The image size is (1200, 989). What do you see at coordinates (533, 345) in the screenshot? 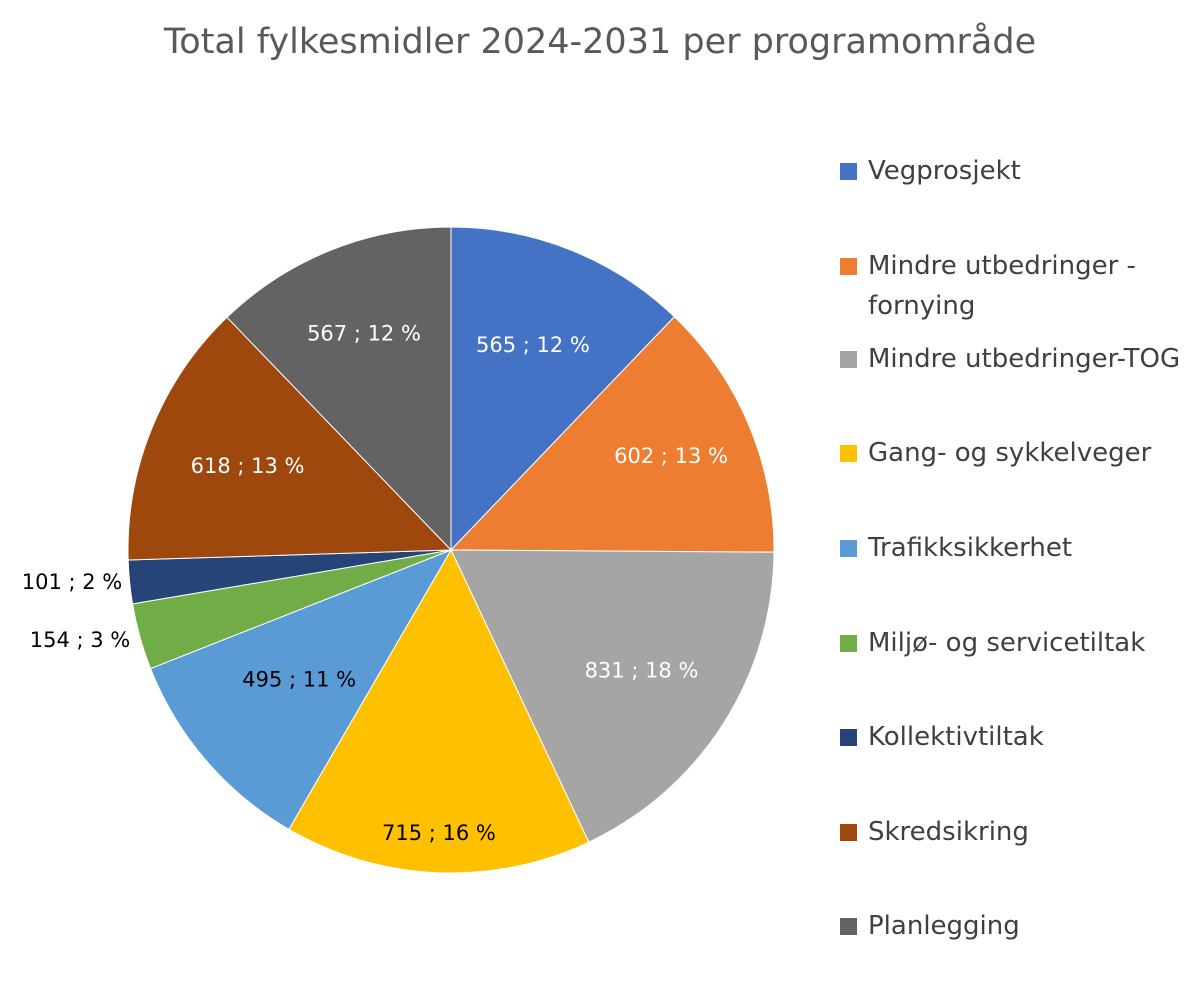
I see `data-label-0: 565 ; 12 %` at bounding box center [533, 345].